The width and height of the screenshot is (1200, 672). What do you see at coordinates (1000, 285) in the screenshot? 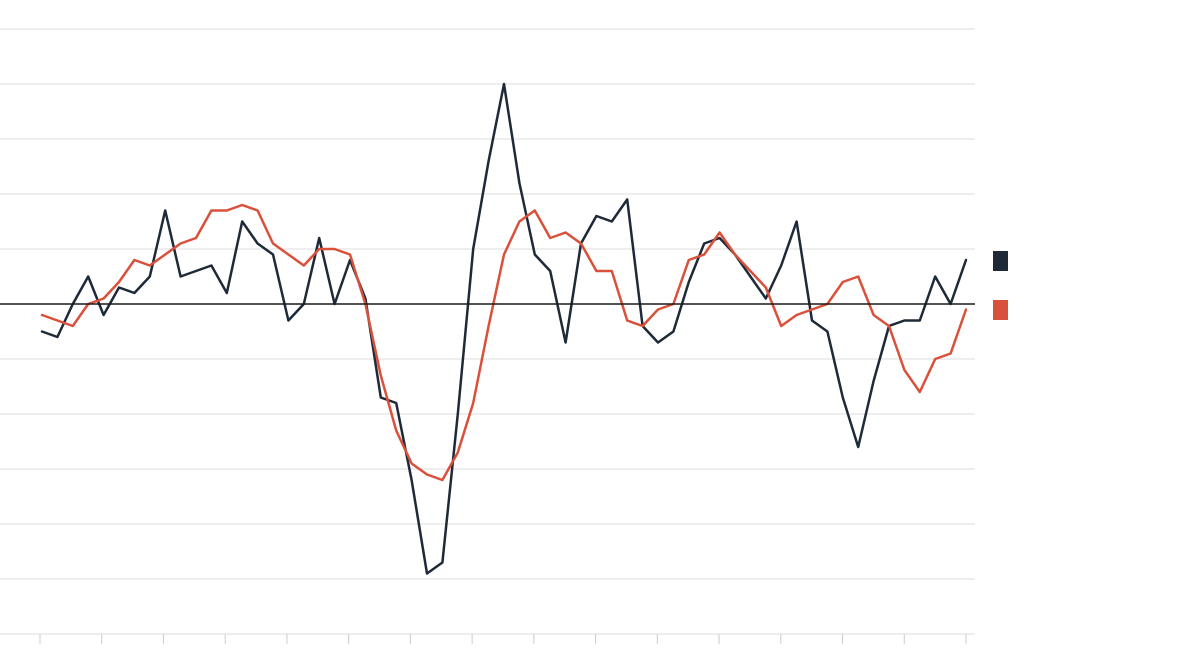
I see `legend` at bounding box center [1000, 285].